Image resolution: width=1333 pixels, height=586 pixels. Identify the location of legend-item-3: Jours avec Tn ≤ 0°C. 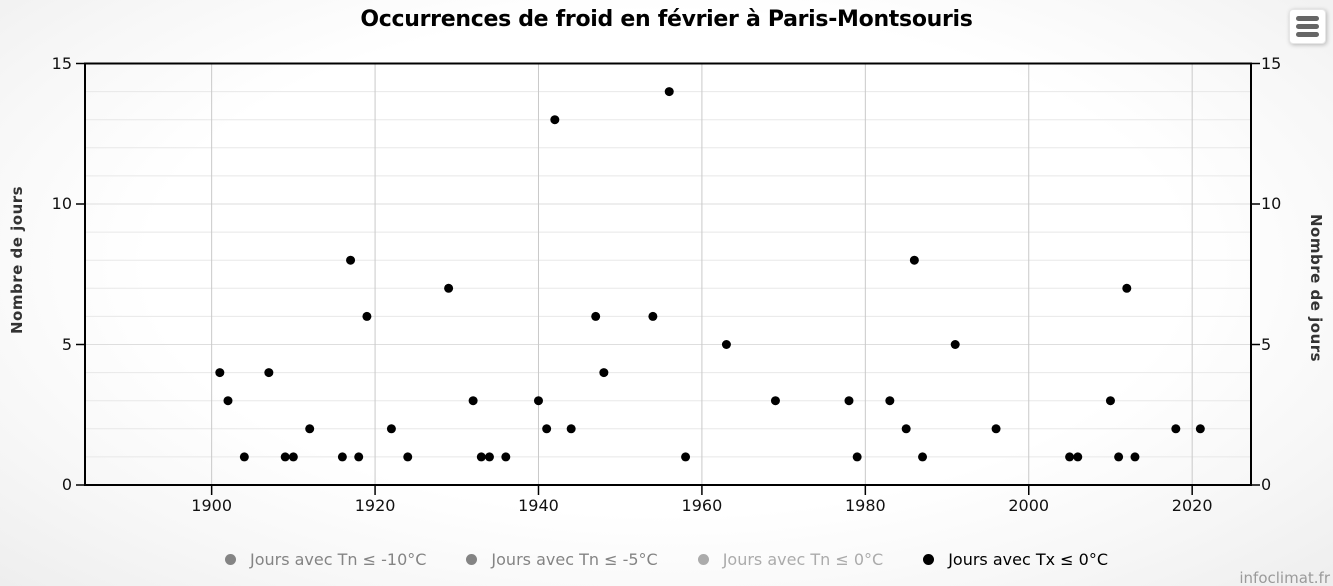
(790, 559).